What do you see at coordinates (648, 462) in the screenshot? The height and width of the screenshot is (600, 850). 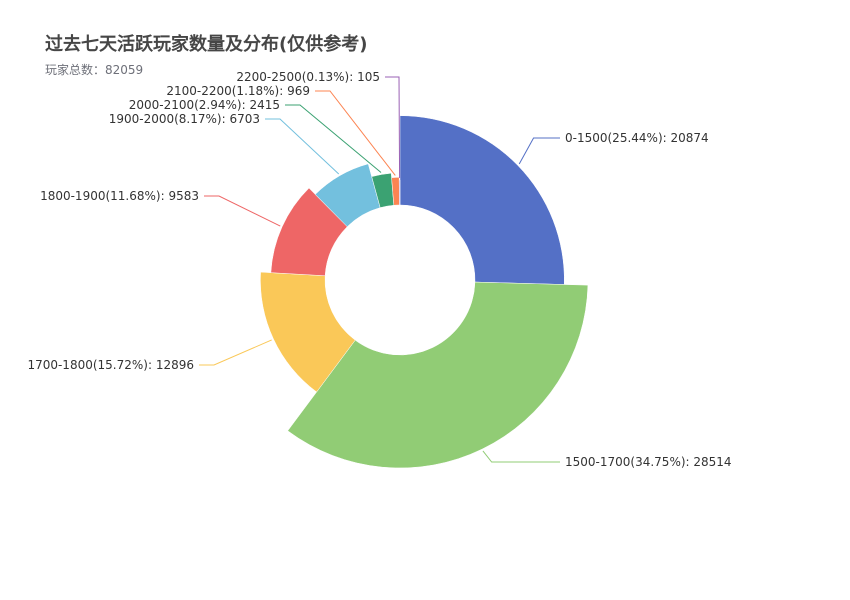 I see `slice-label-1500-1700: 1500-1700(34.75%): 28514` at bounding box center [648, 462].